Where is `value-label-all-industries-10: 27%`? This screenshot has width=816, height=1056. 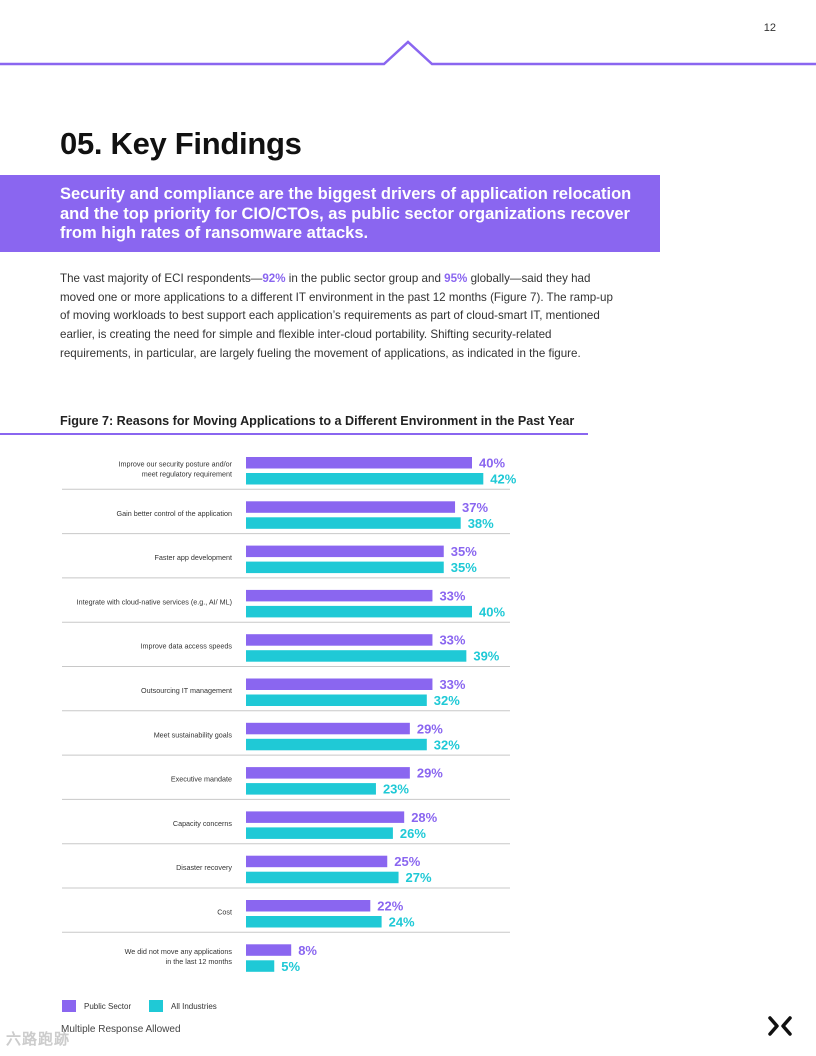 value-label-all-industries-10: 27% is located at coordinates (419, 877).